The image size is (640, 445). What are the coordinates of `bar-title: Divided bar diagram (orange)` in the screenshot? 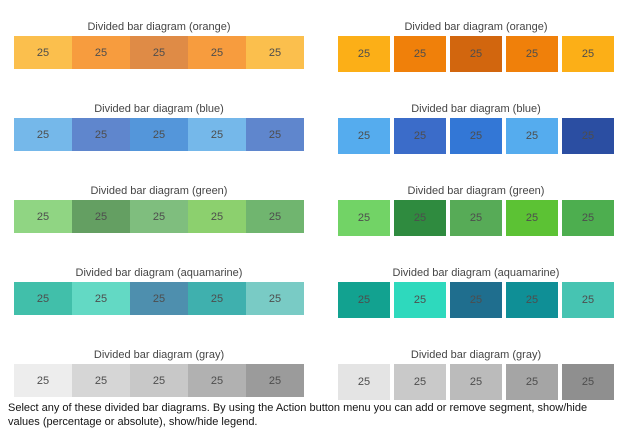 It's located at (159, 27).